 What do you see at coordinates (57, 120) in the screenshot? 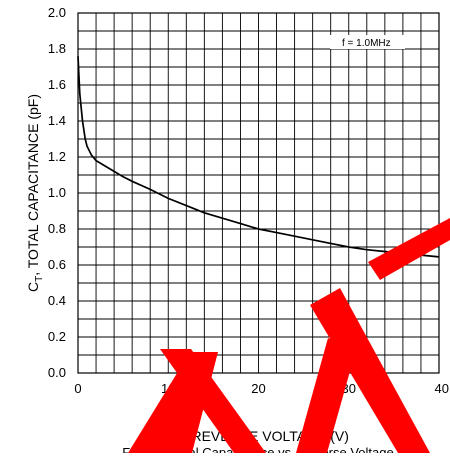
I see `y-tick-label: 1.4` at bounding box center [57, 120].